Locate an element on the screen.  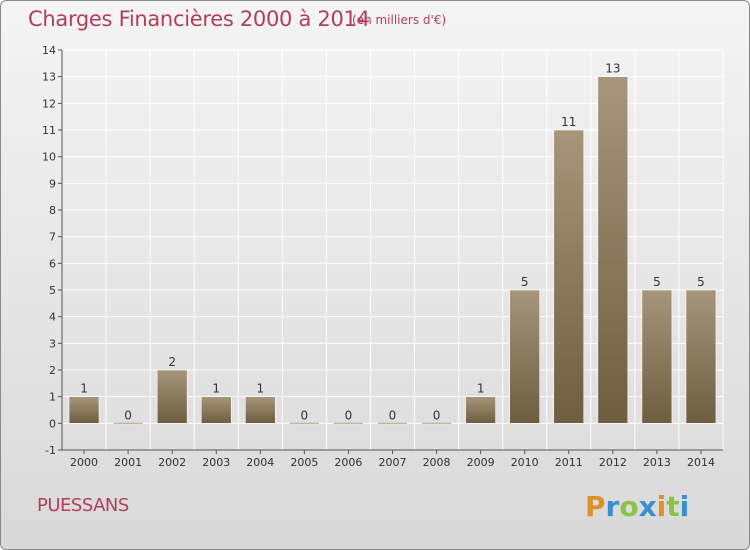
x-tick-label-2004: 2004 is located at coordinates (260, 462).